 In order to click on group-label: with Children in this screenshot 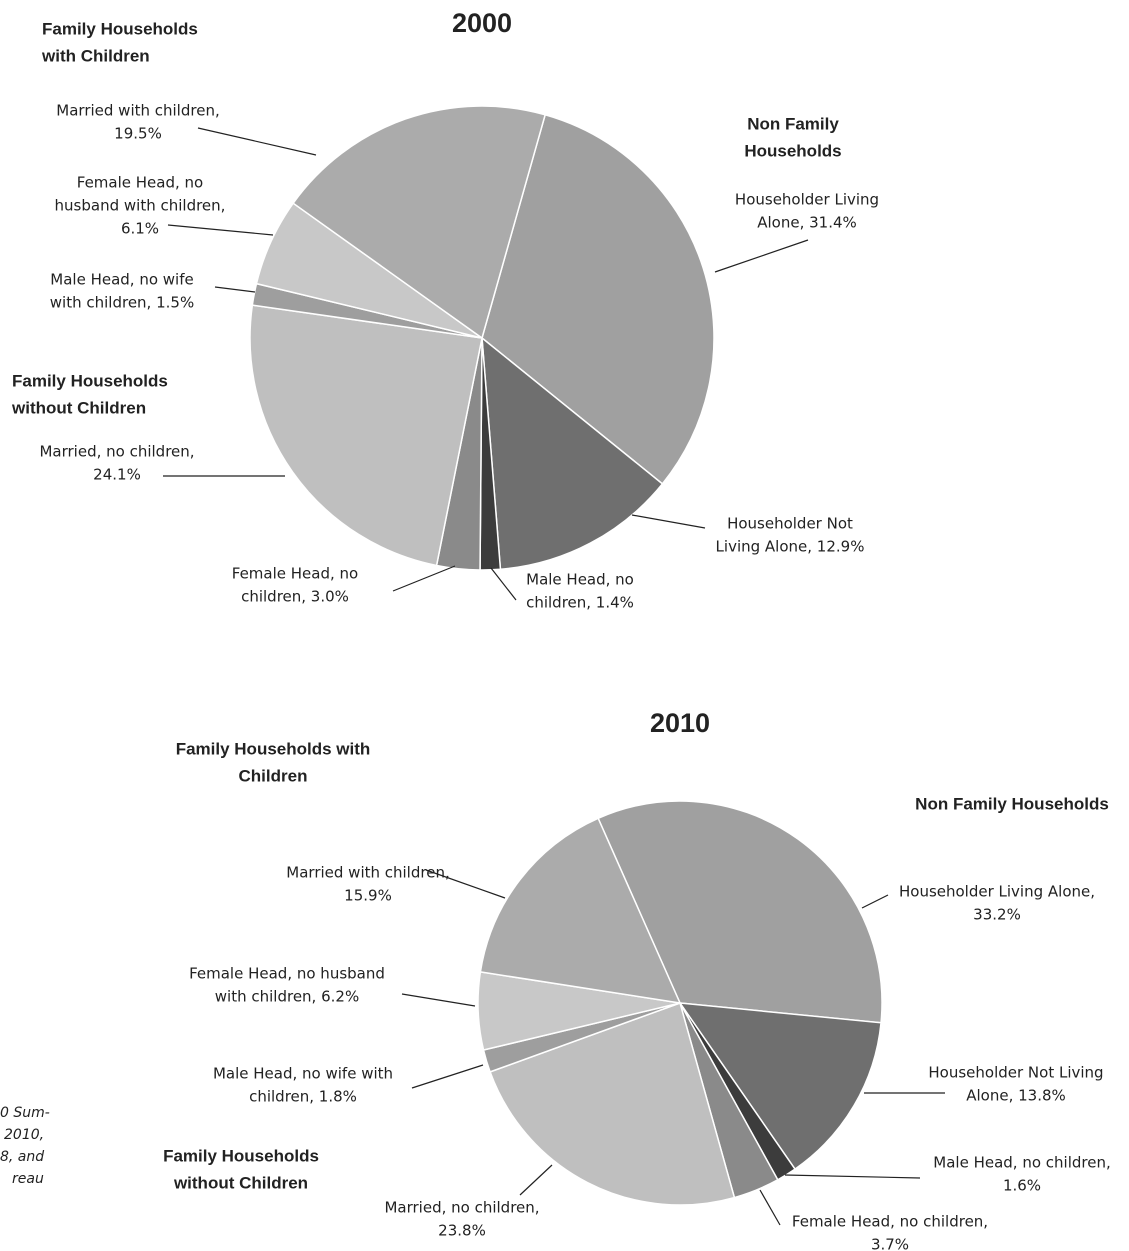, I will do `click(95, 55)`.